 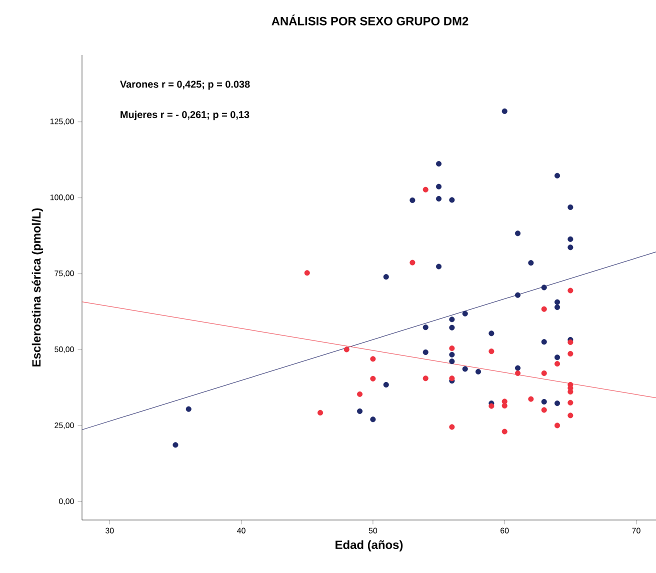 I want to click on y-axis-title: Esclerostina sérica (pmol/L), so click(x=38, y=287).